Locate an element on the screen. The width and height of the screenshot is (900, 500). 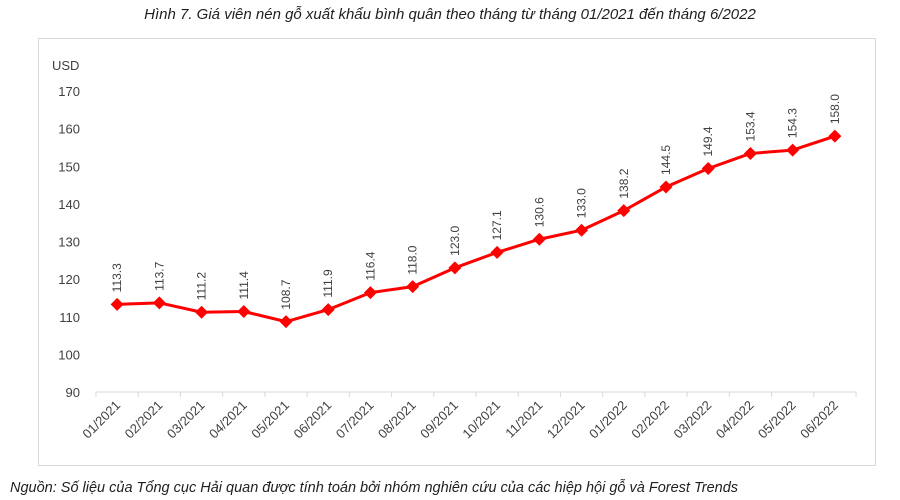
data-label: 133.0 is located at coordinates (582, 203).